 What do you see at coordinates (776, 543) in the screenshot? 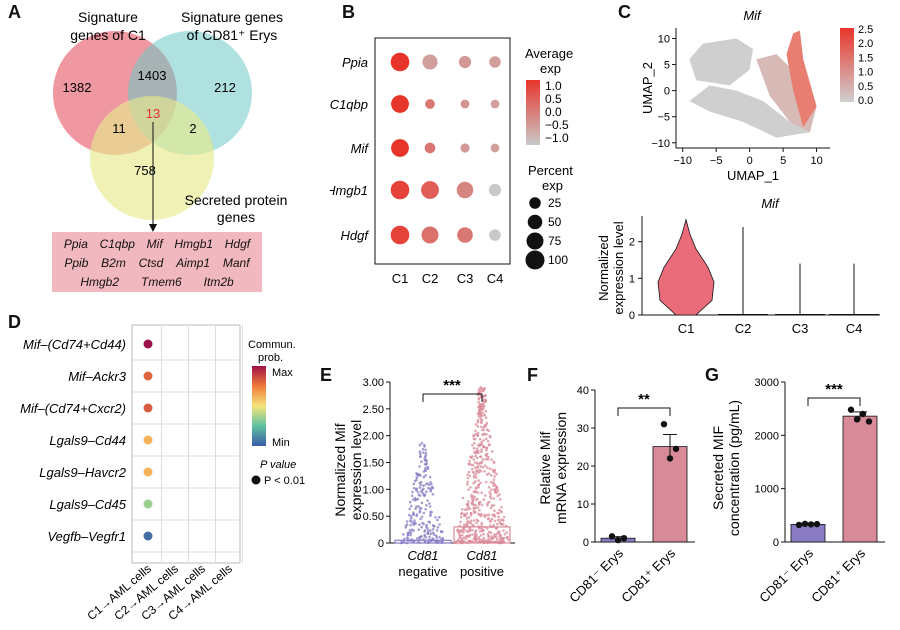
I see `chart-g-ytick-label: 0` at bounding box center [776, 543].